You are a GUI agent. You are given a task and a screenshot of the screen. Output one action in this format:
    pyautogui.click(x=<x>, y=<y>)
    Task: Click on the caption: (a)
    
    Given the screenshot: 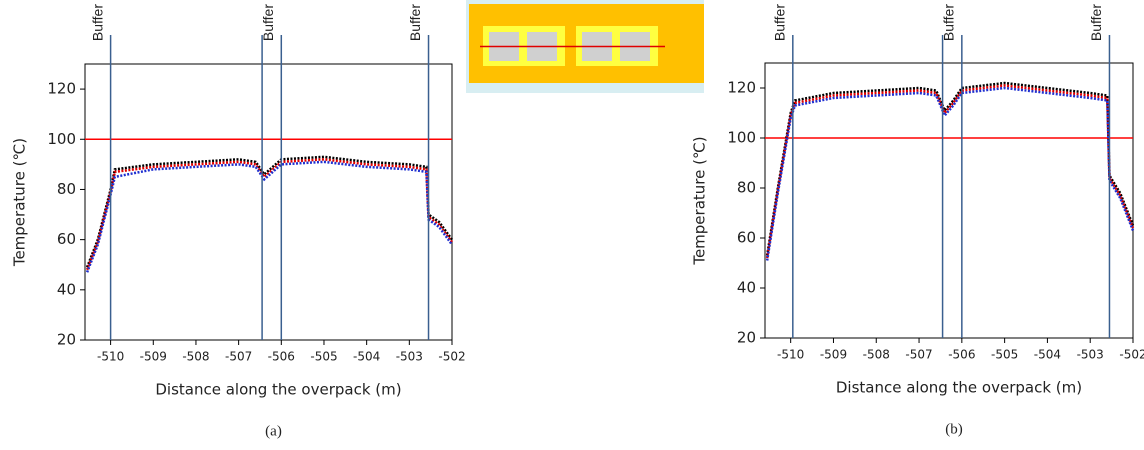 What is the action you would take?
    pyautogui.click(x=273, y=431)
    